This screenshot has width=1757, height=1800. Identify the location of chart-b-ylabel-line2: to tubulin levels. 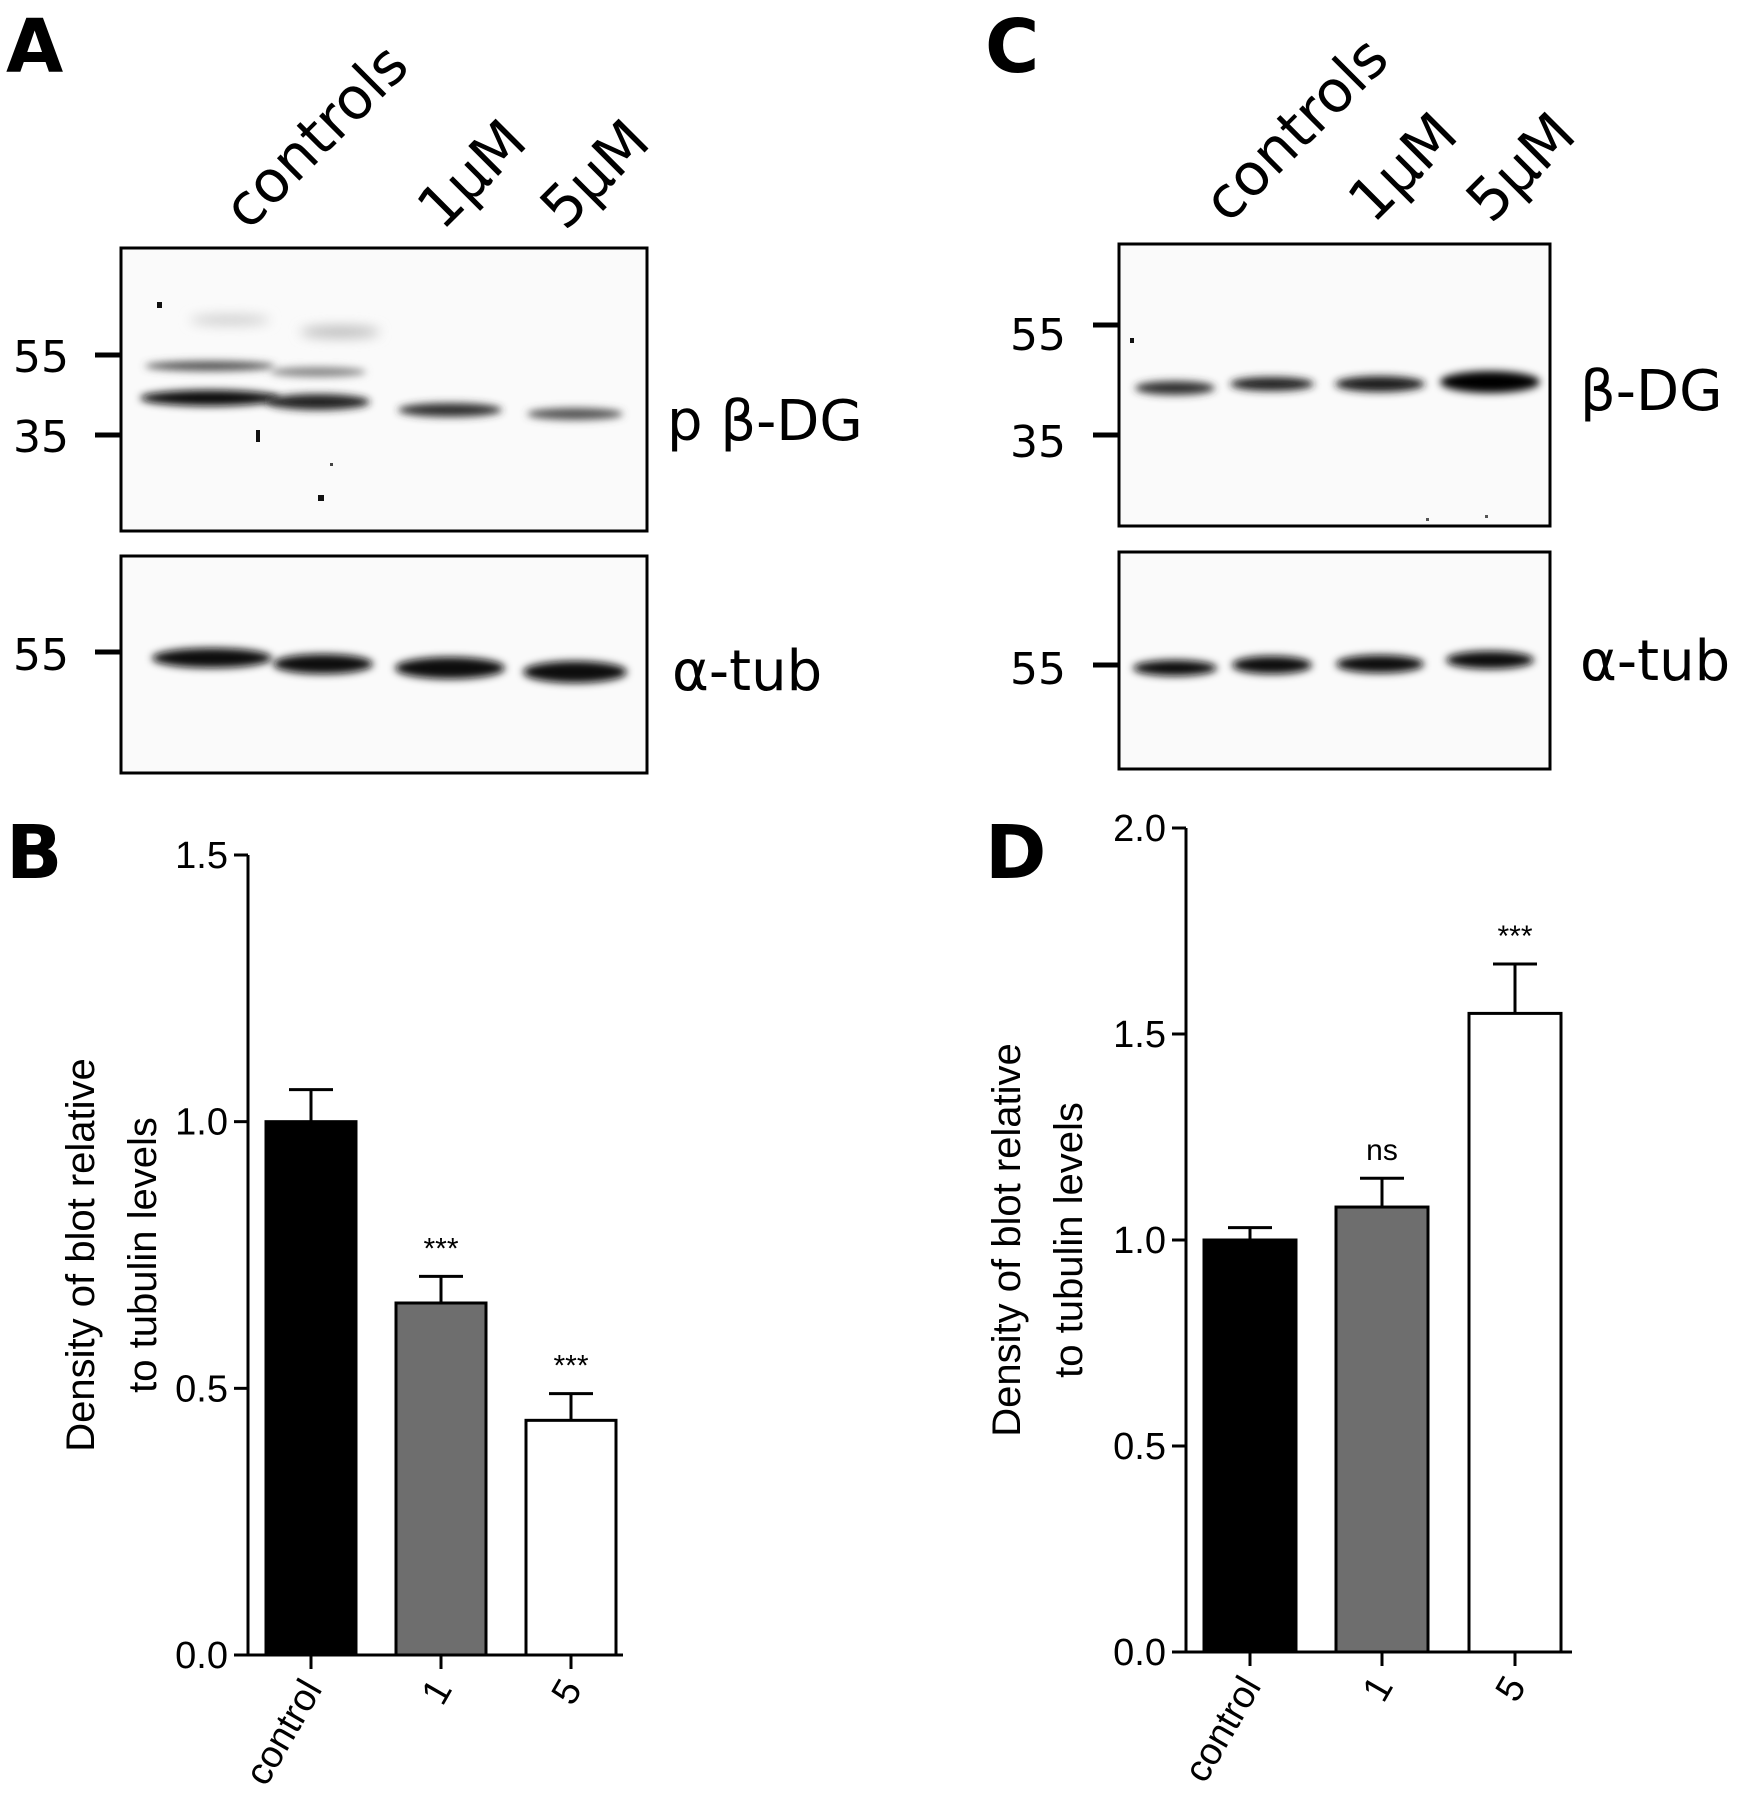
(143, 1255).